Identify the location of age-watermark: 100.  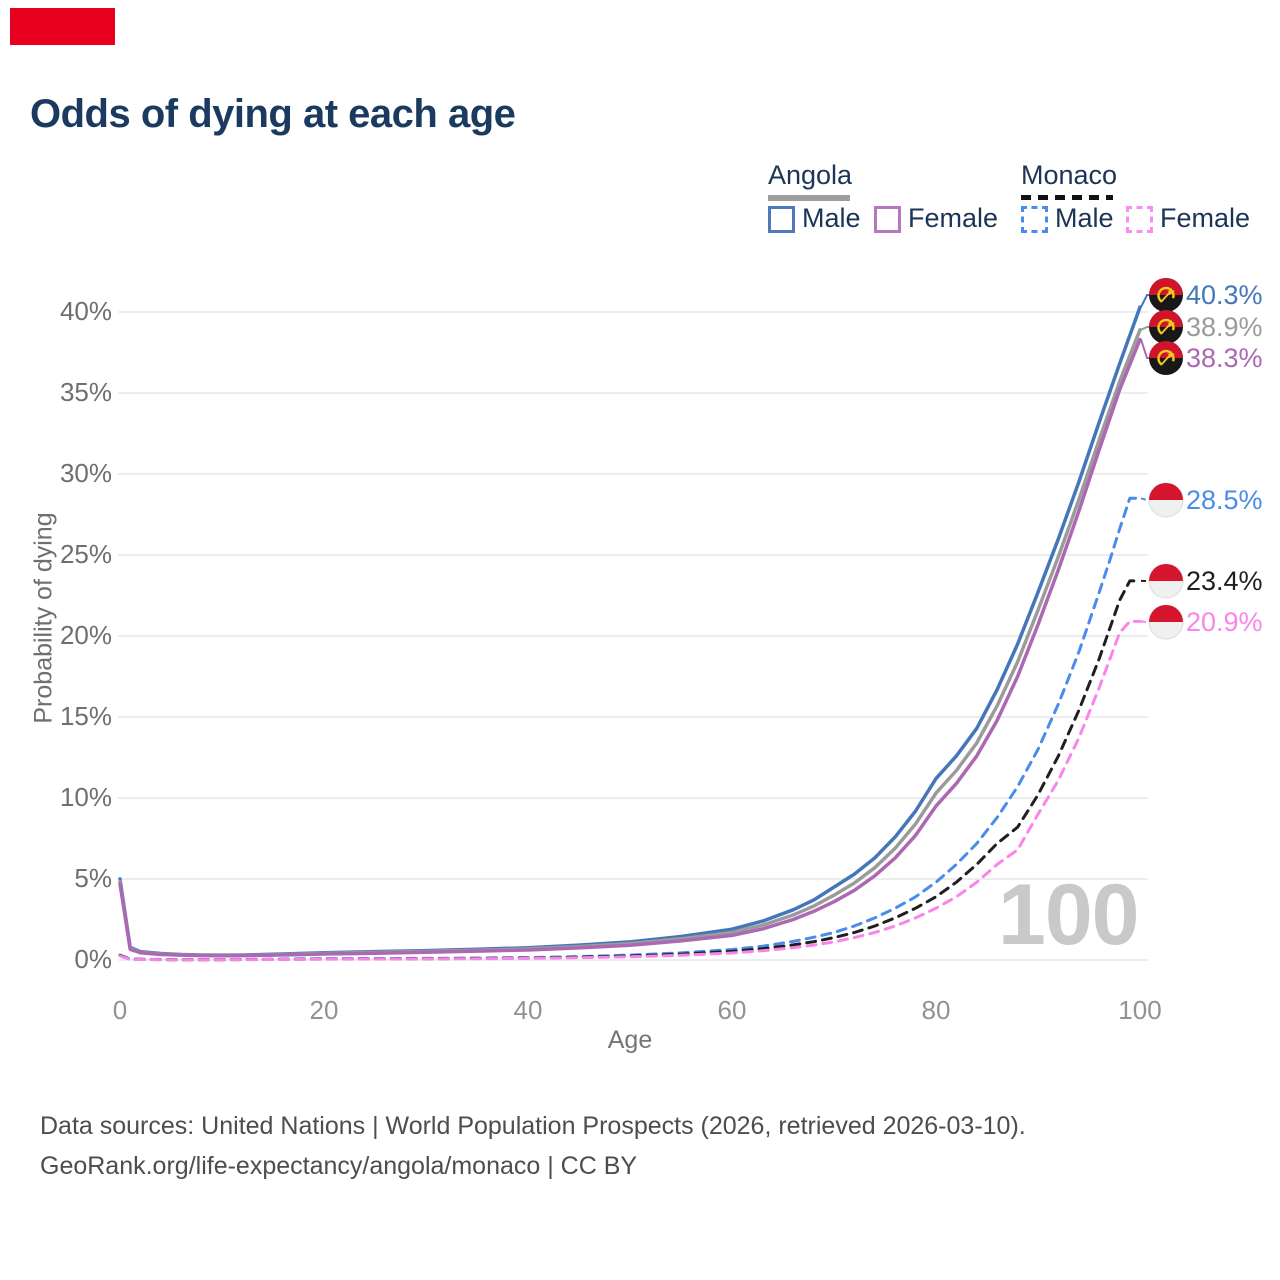
(1068, 915).